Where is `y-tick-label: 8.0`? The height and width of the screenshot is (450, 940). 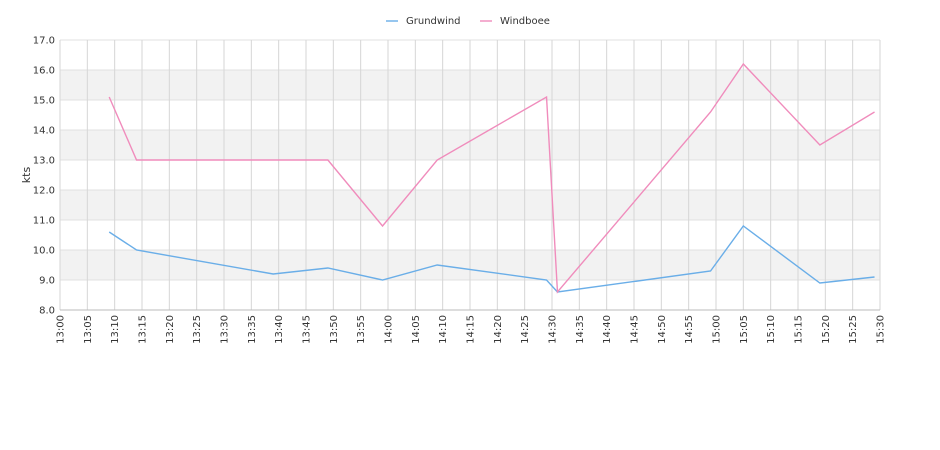 y-tick-label: 8.0 is located at coordinates (47, 311).